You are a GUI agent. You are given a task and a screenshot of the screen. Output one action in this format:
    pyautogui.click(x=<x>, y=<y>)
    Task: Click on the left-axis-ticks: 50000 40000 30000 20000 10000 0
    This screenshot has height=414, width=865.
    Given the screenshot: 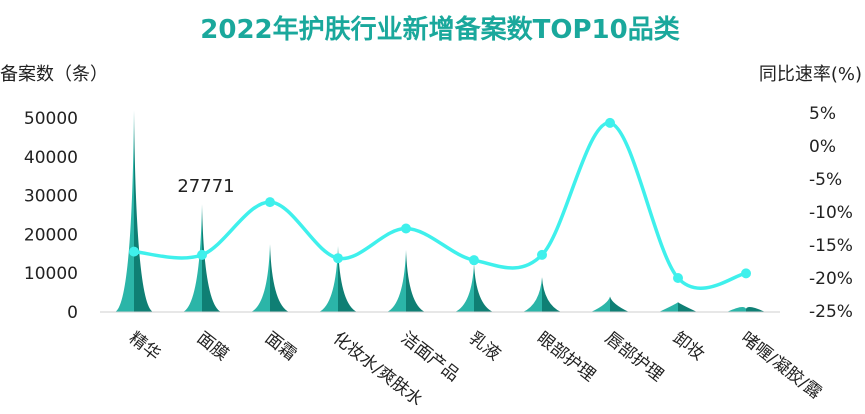 What is the action you would take?
    pyautogui.click(x=51, y=216)
    